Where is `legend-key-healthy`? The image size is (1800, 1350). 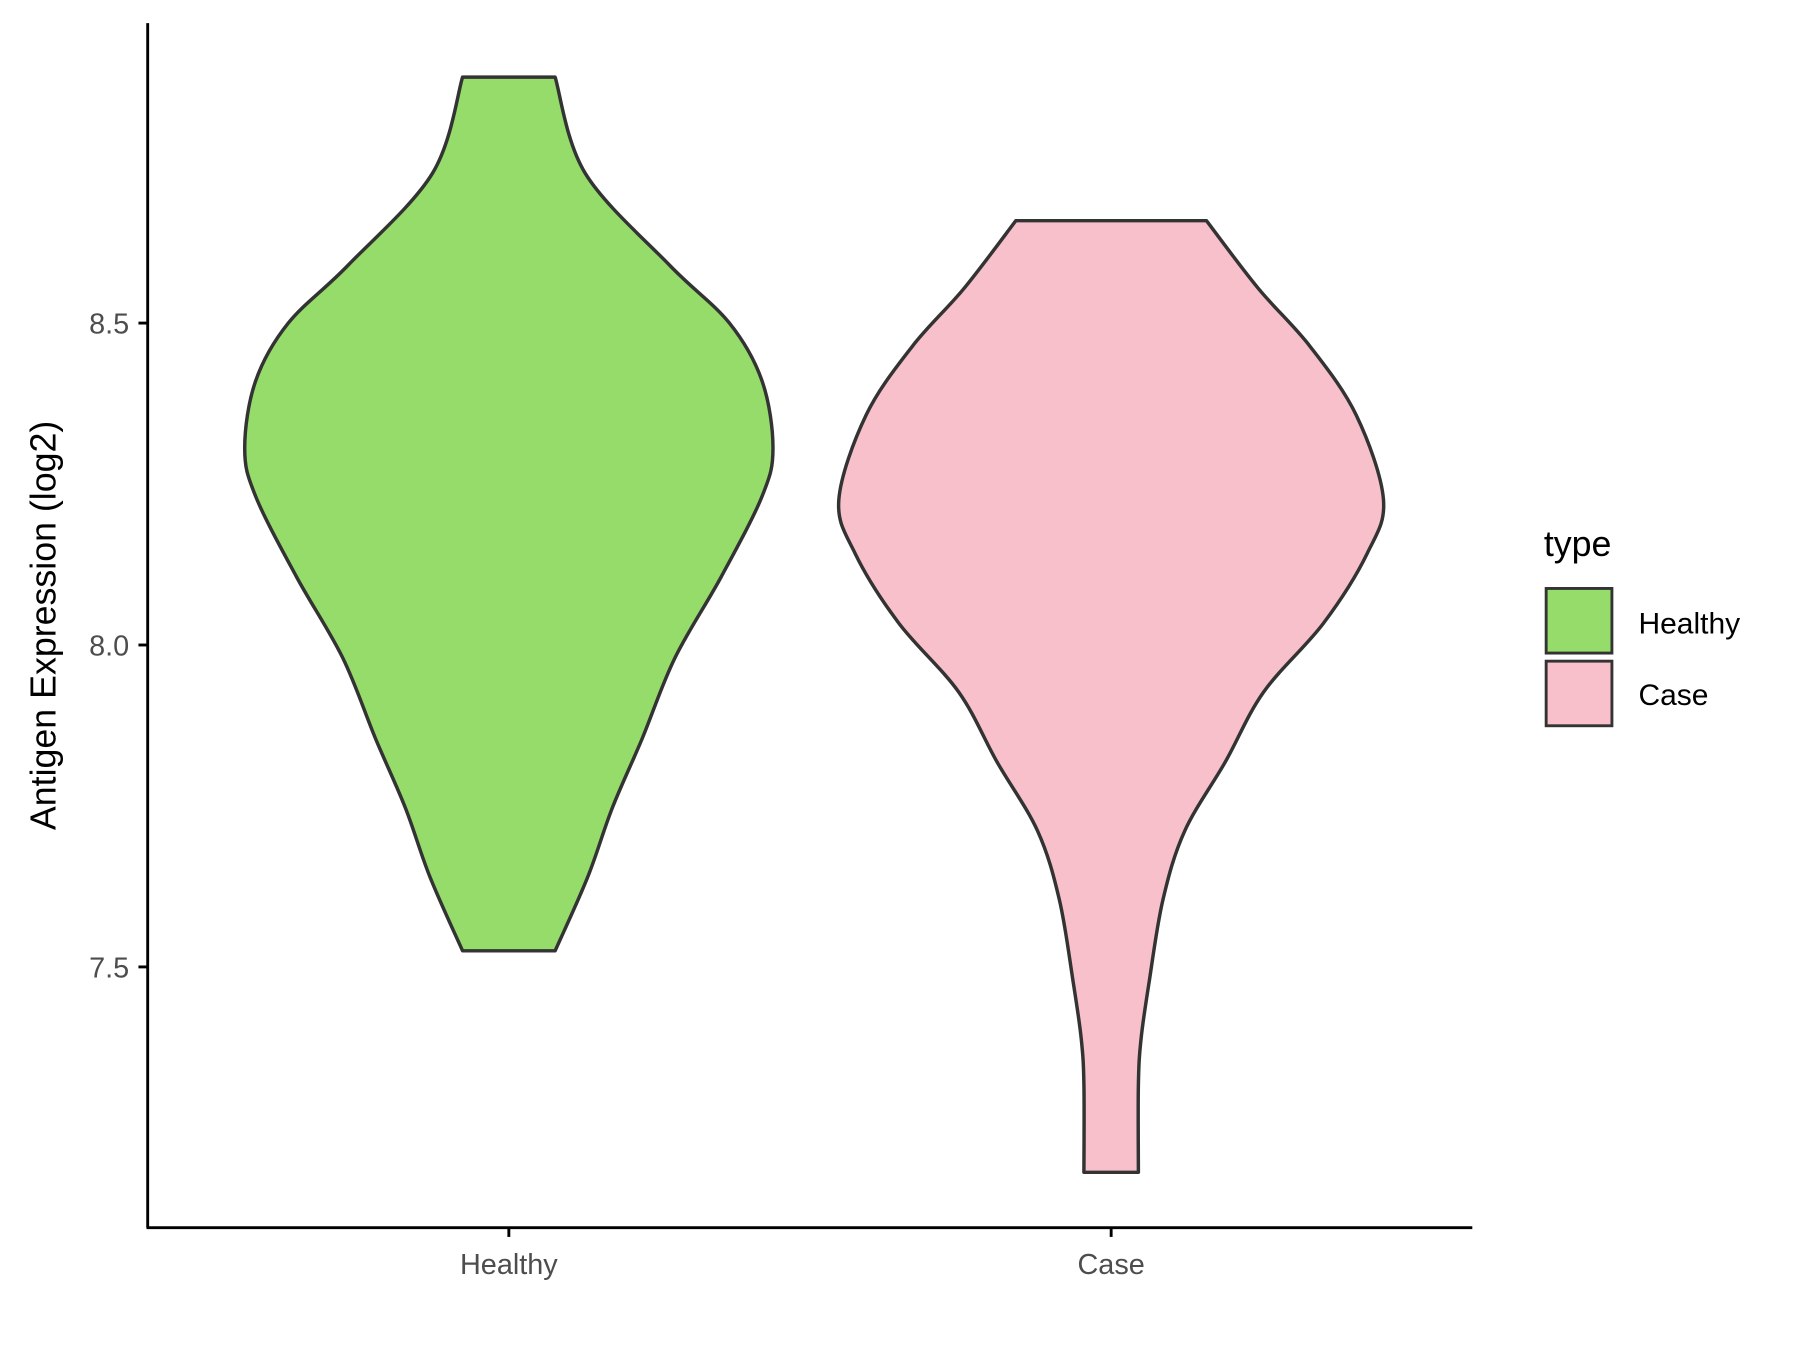 legend-key-healthy is located at coordinates (1579, 621).